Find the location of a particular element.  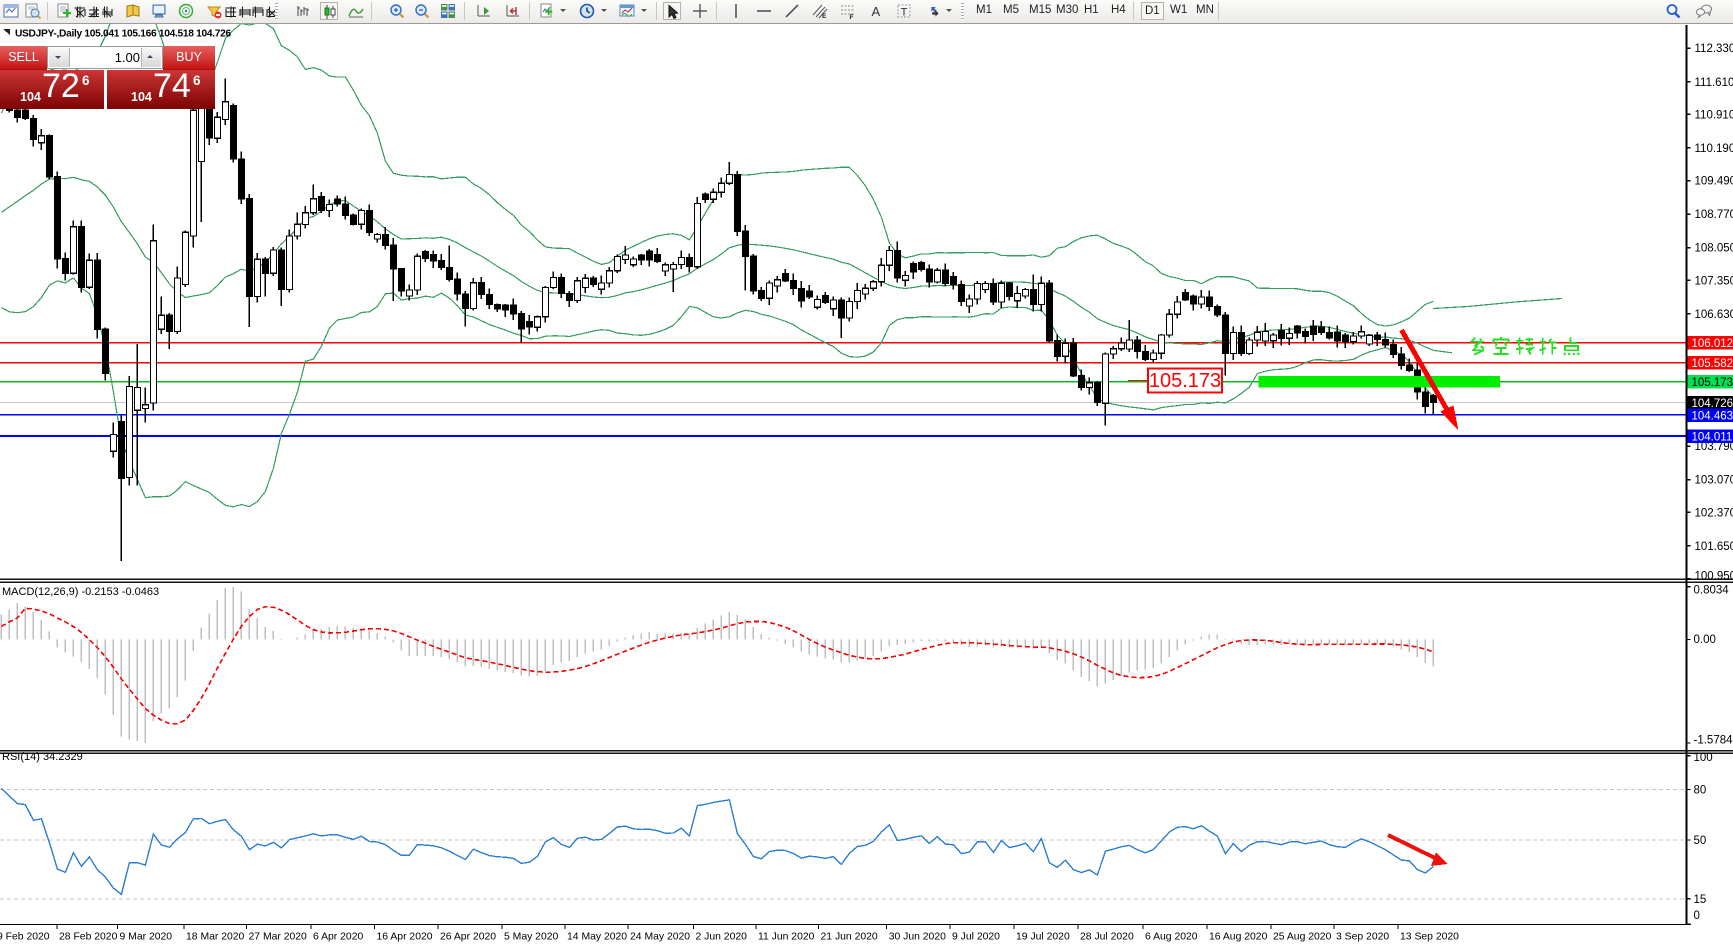

svg-text: 100.950 is located at coordinates (1714, 577).